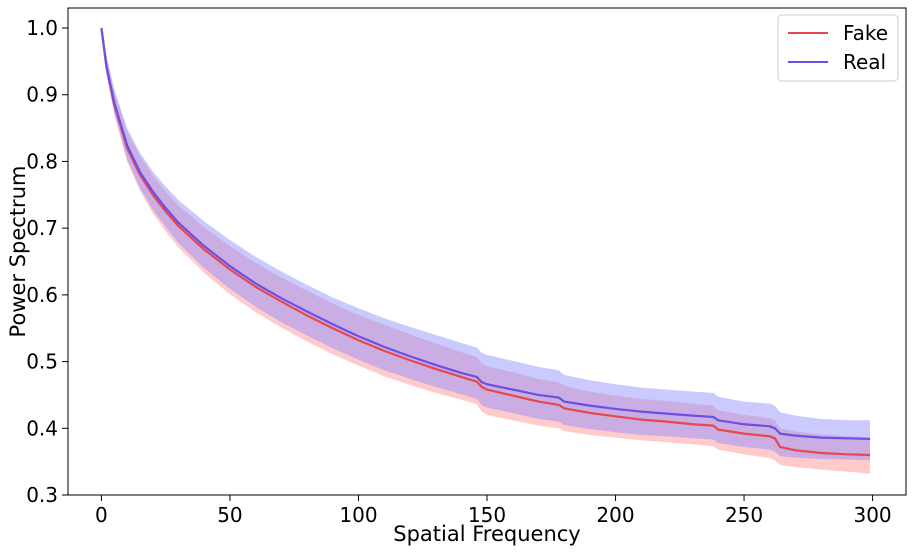  What do you see at coordinates (358, 515) in the screenshot?
I see `x-tick-label: 100` at bounding box center [358, 515].